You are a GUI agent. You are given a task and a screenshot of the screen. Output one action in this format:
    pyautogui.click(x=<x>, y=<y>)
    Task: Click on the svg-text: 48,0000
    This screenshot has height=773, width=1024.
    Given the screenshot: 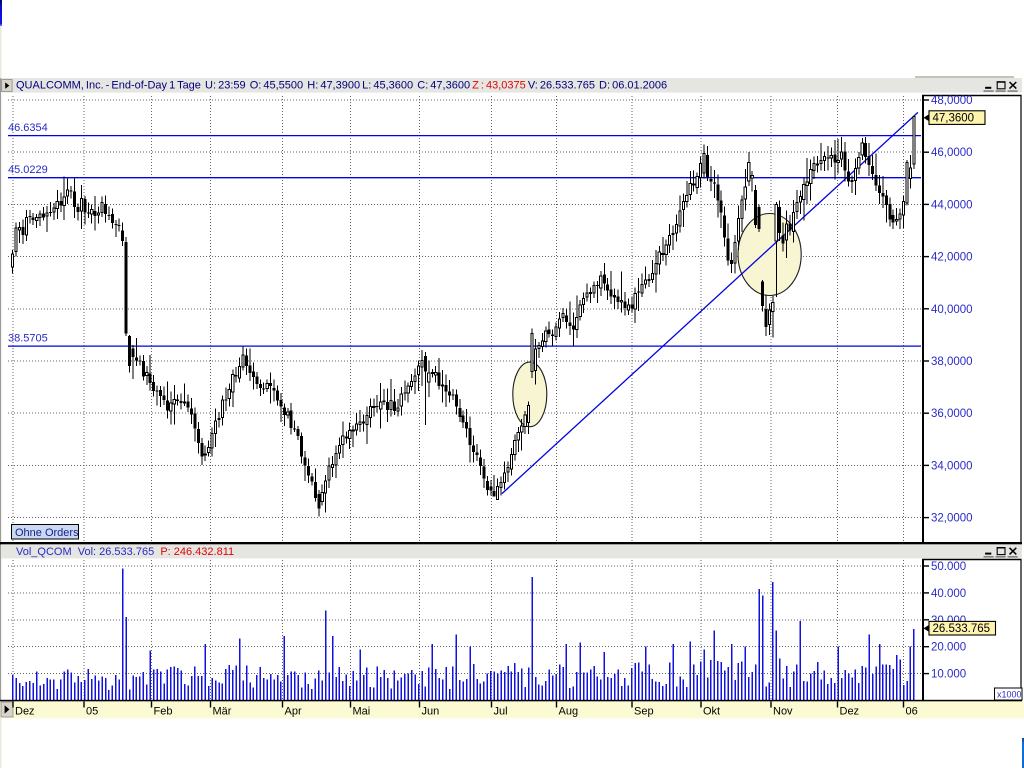 What is the action you would take?
    pyautogui.click(x=952, y=101)
    